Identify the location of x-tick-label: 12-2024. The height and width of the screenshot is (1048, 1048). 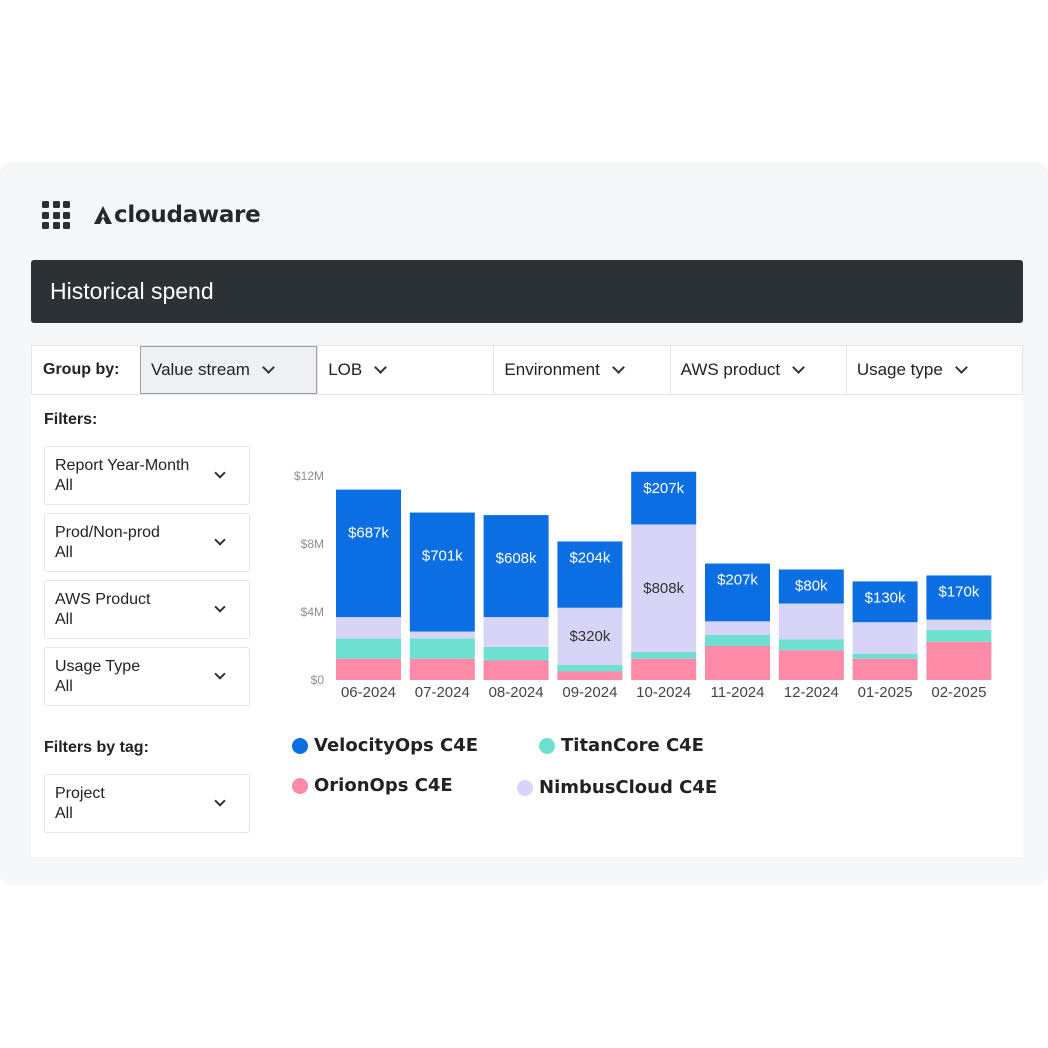
(811, 692).